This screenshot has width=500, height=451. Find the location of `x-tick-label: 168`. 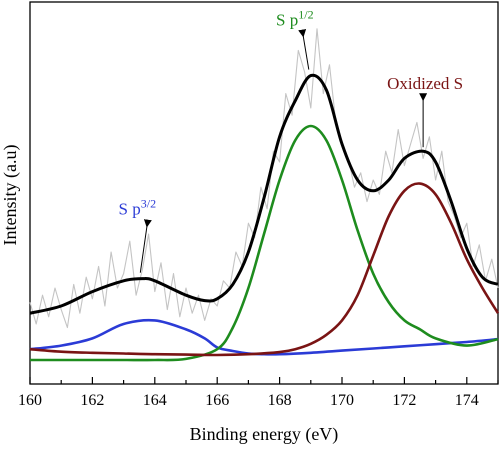

x-tick-label: 168 is located at coordinates (280, 400).